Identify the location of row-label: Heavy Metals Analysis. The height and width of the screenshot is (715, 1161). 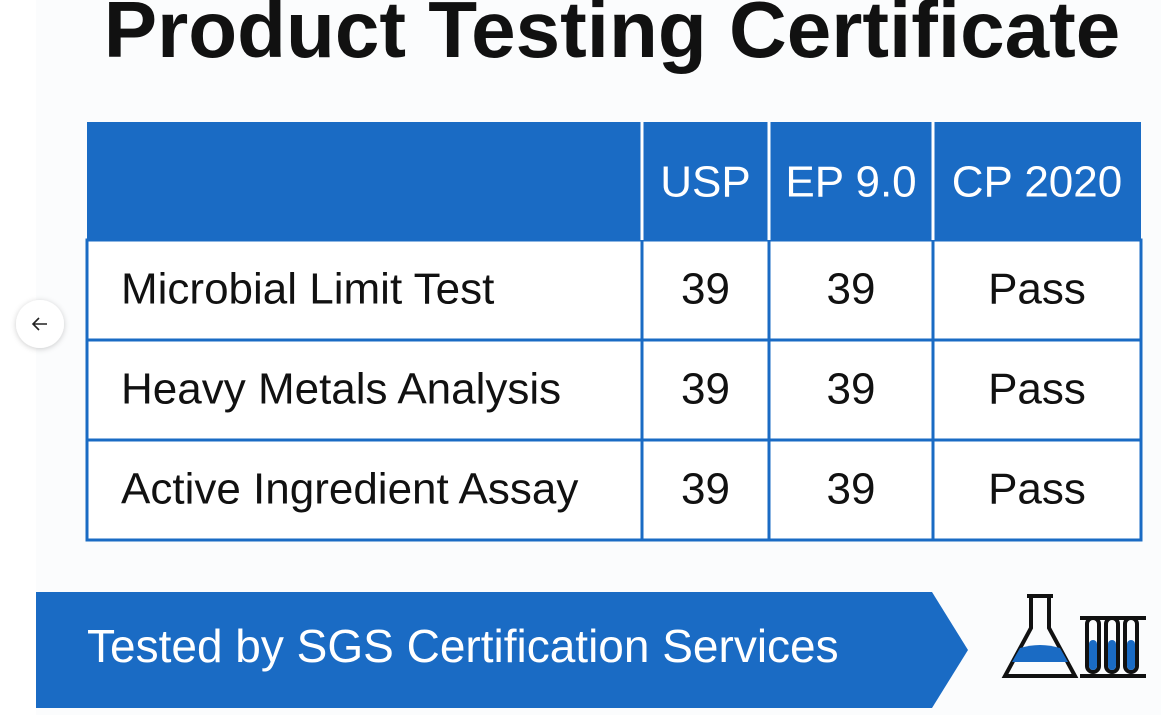
(341, 389).